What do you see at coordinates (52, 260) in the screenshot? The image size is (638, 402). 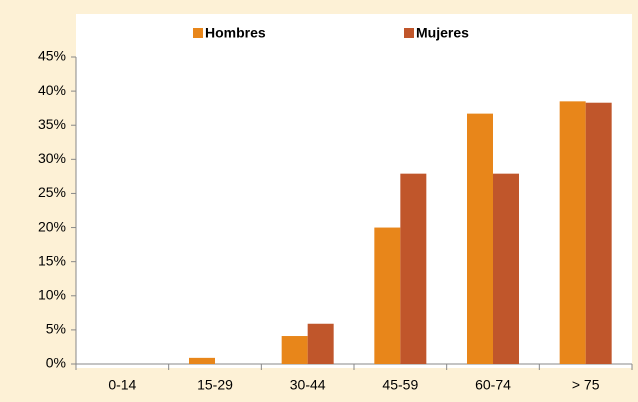 I see `y-tick-label: 15%` at bounding box center [52, 260].